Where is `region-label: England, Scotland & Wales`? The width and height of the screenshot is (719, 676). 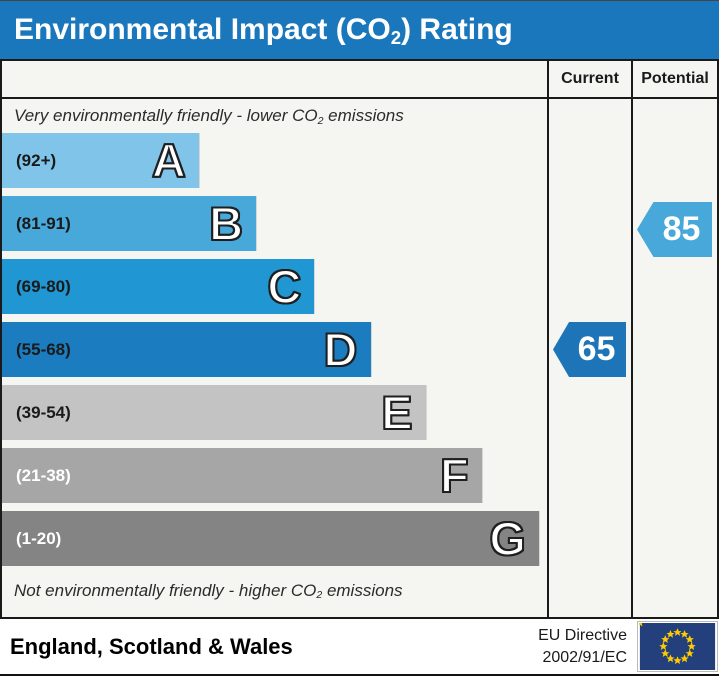 region-label: England, Scotland & Wales is located at coordinates (151, 646).